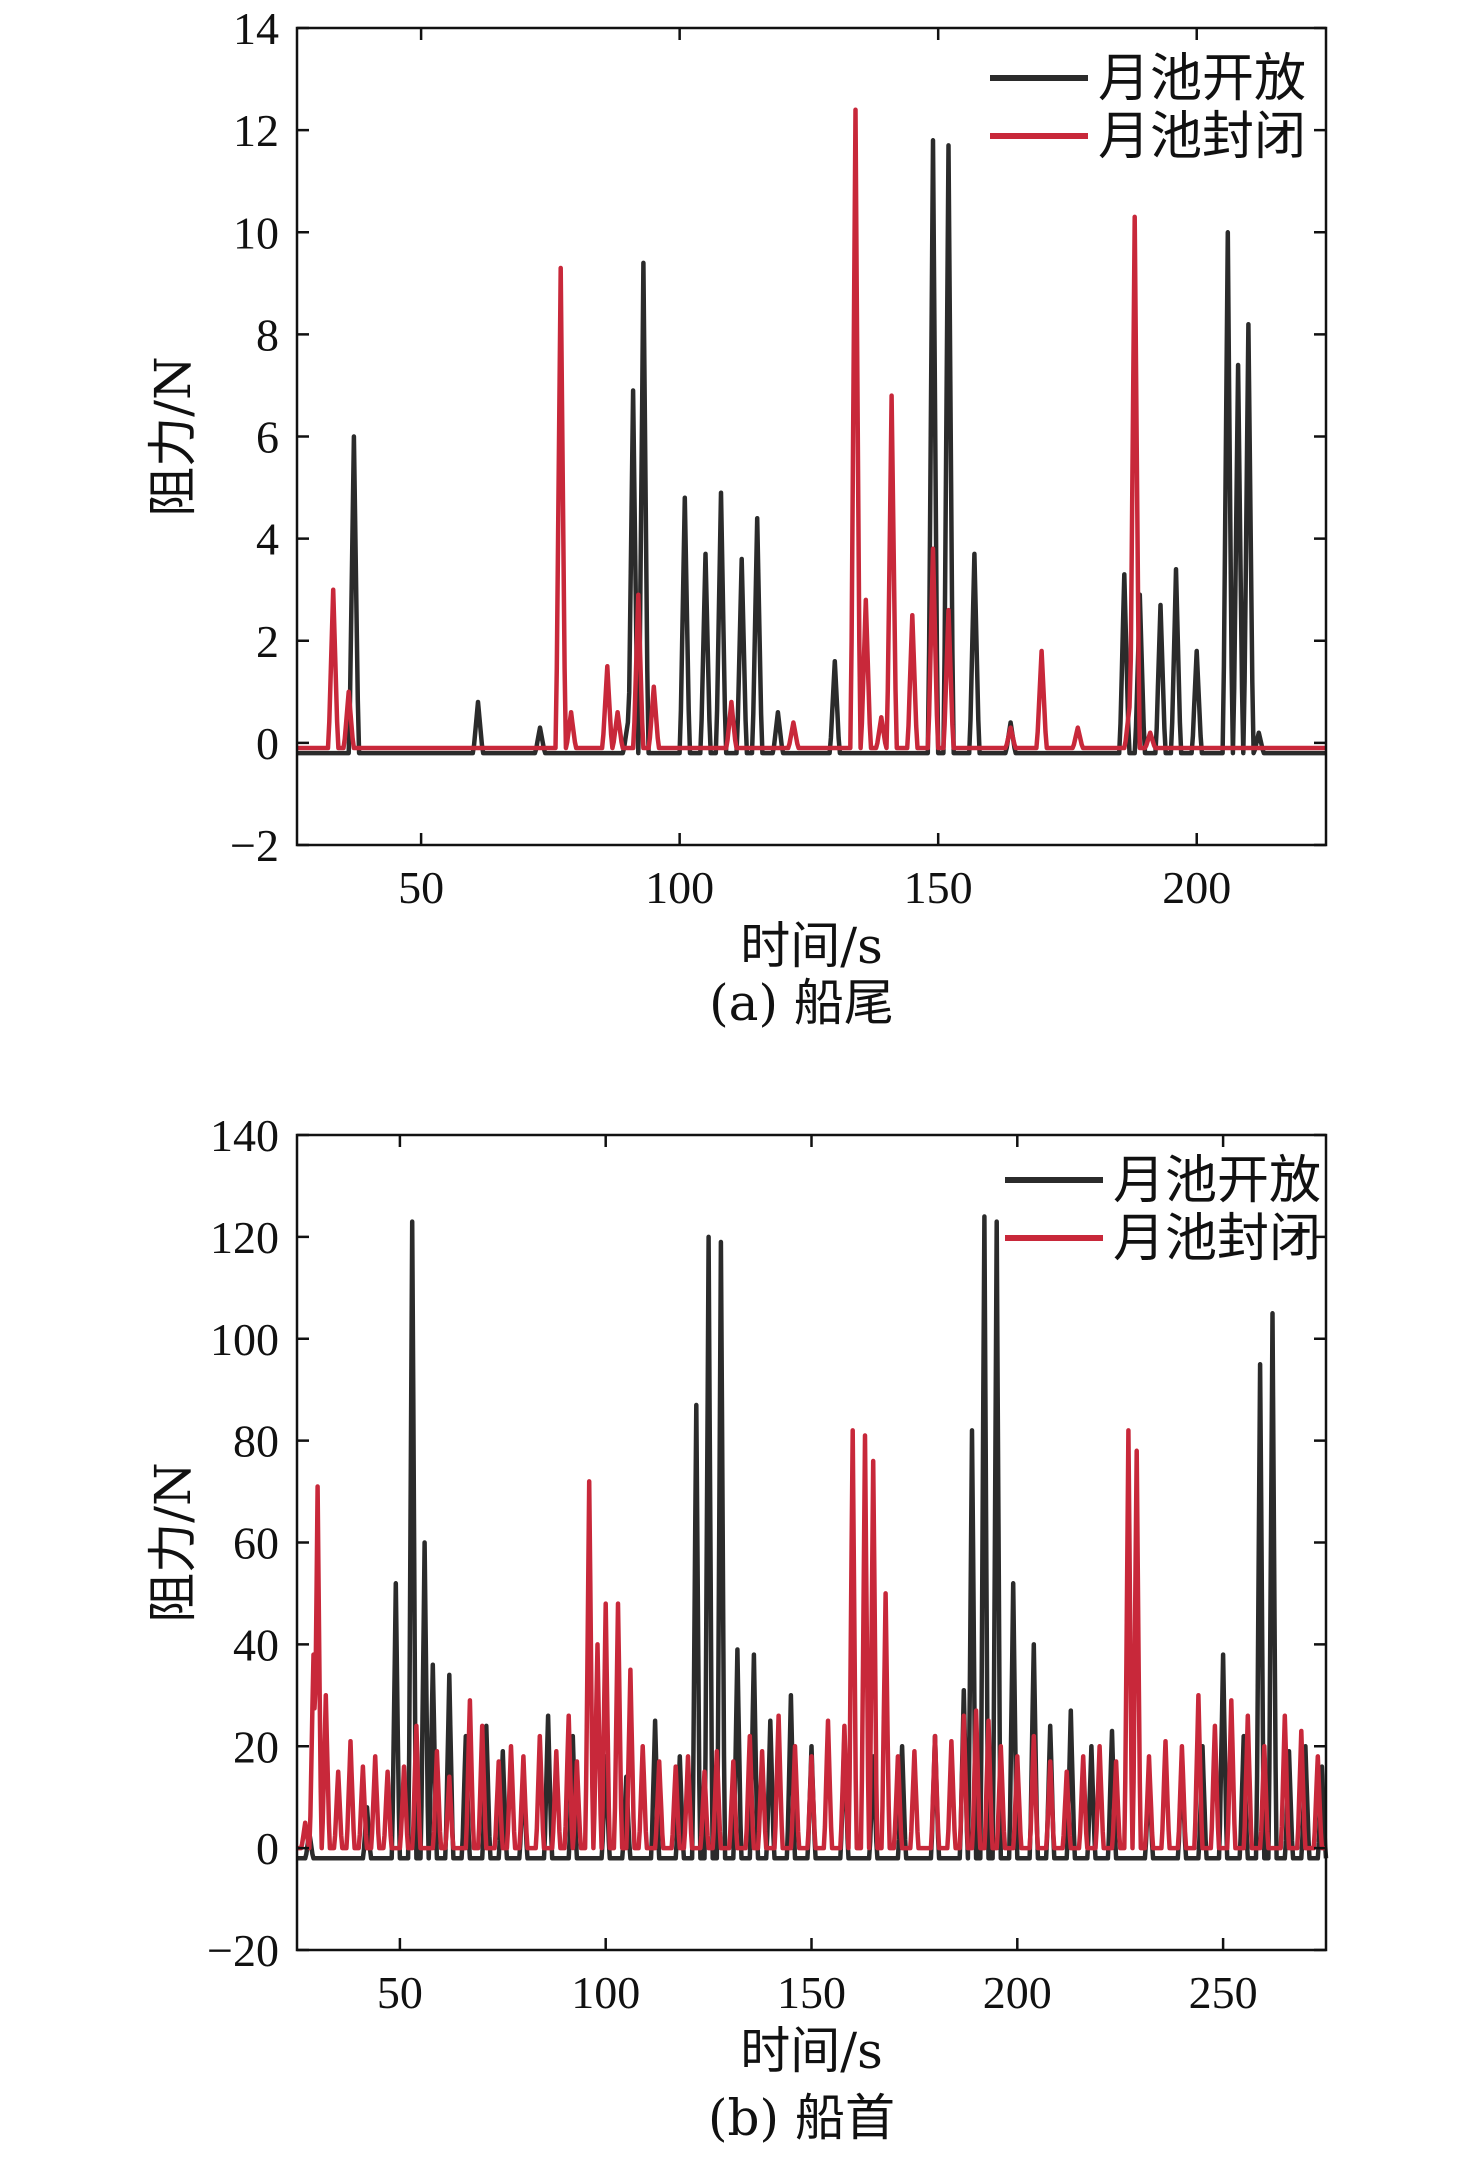 This screenshot has height=2161, width=1476. Describe the element at coordinates (267, 334) in the screenshot. I see `y-tick-label: 8` at that location.